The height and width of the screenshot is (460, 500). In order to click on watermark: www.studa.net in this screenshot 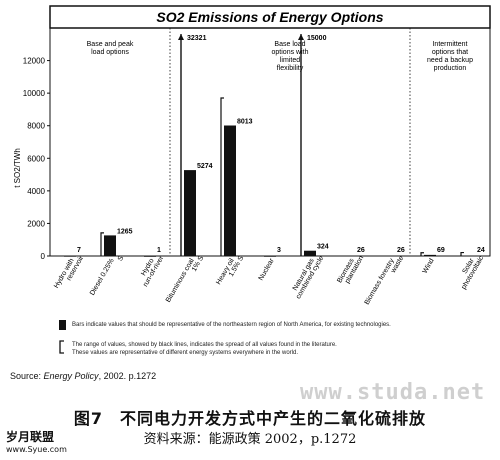, I will do `click(393, 392)`.